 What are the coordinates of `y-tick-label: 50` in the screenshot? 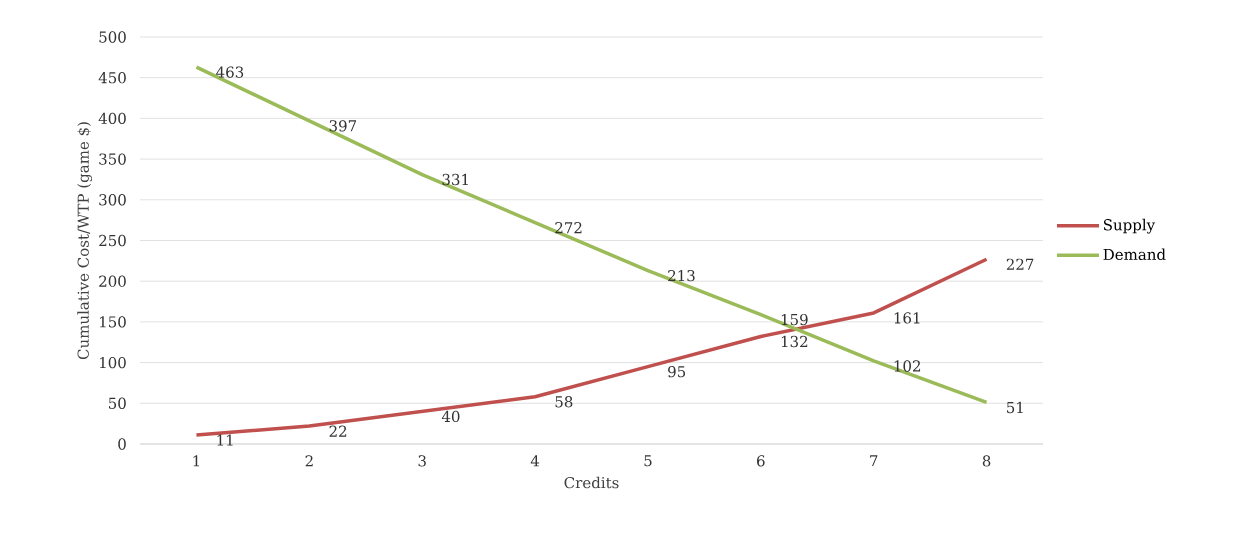 It's located at (117, 403).